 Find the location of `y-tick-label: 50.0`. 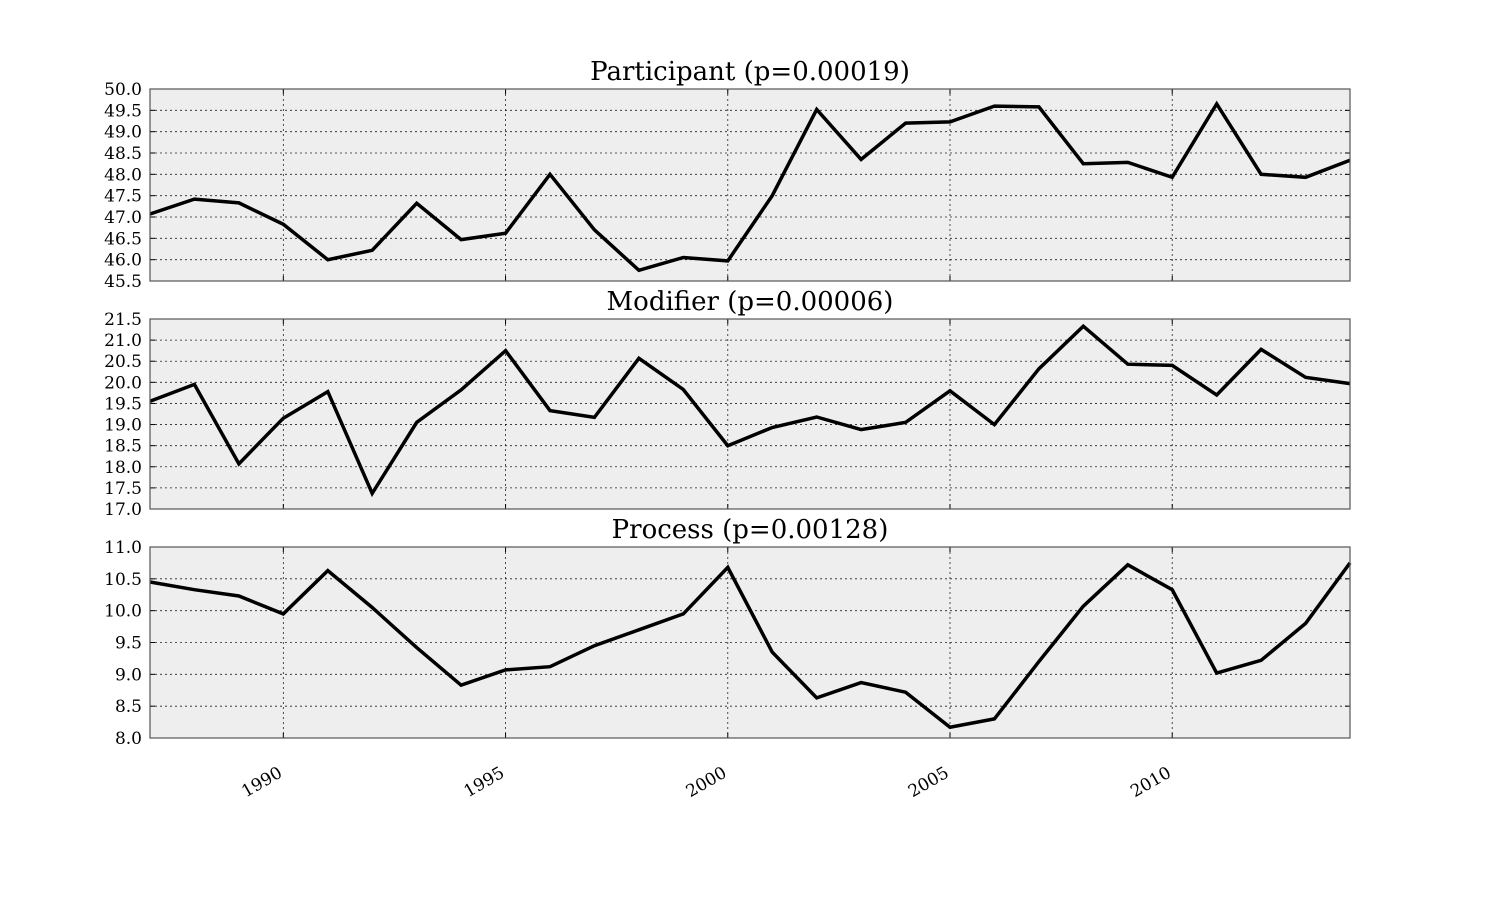

y-tick-label: 50.0 is located at coordinates (123, 90).